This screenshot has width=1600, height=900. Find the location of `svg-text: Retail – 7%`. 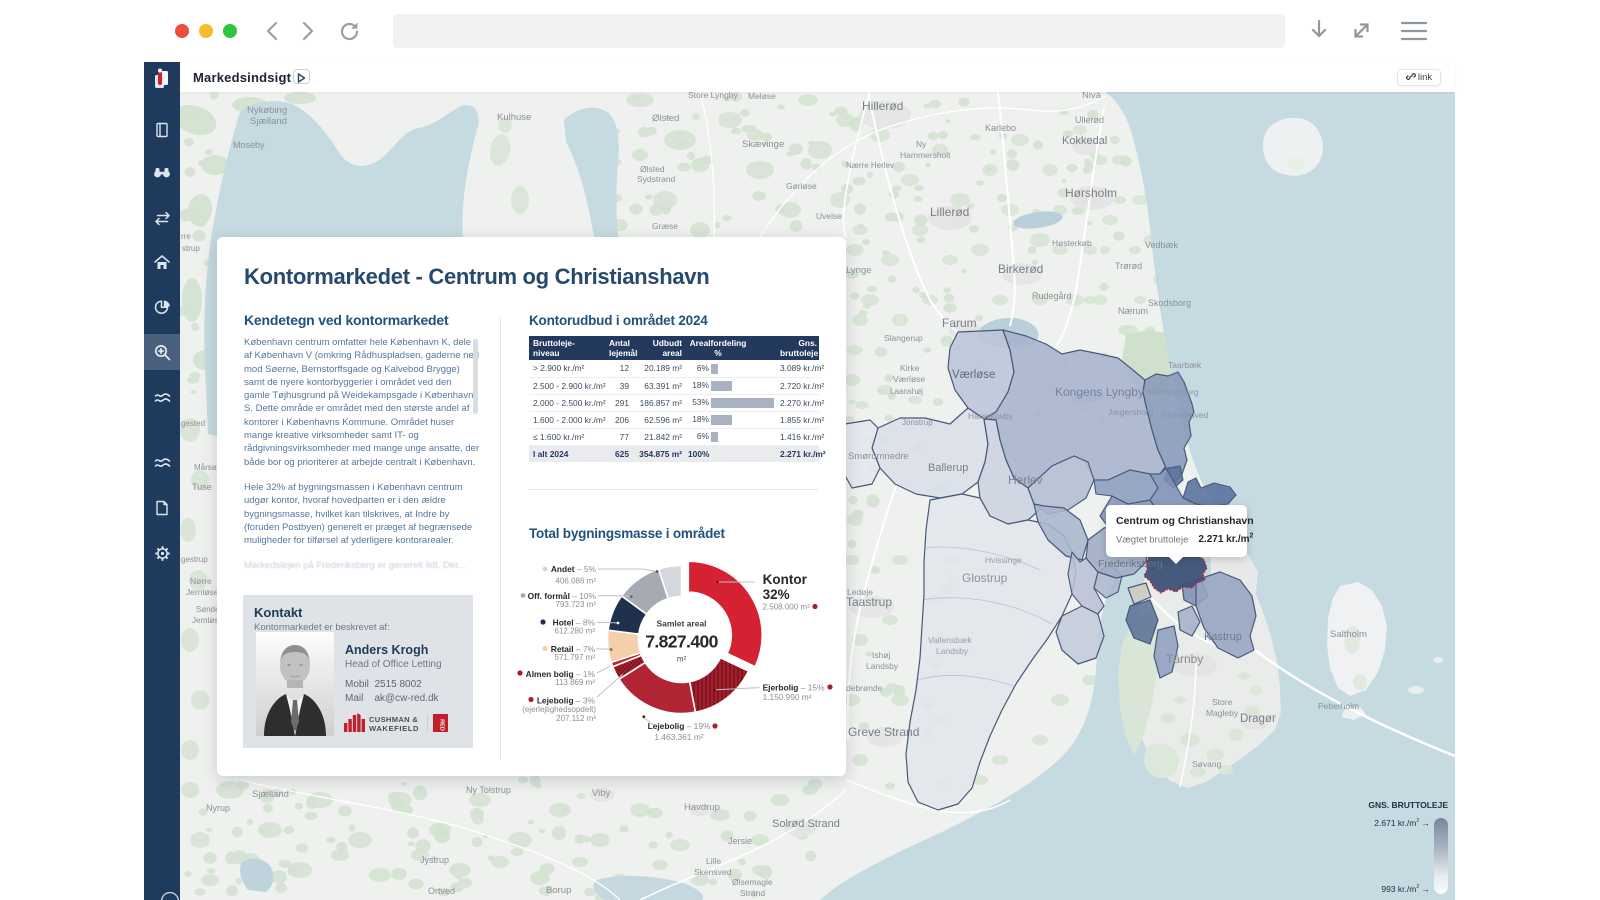

svg-text: Retail – 7% is located at coordinates (573, 649).